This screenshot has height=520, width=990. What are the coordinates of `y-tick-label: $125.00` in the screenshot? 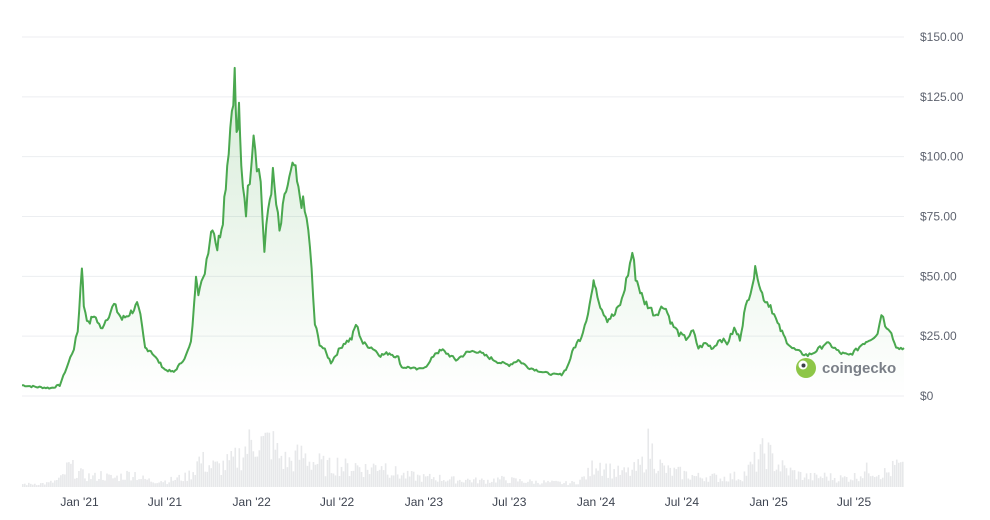 It's located at (942, 97).